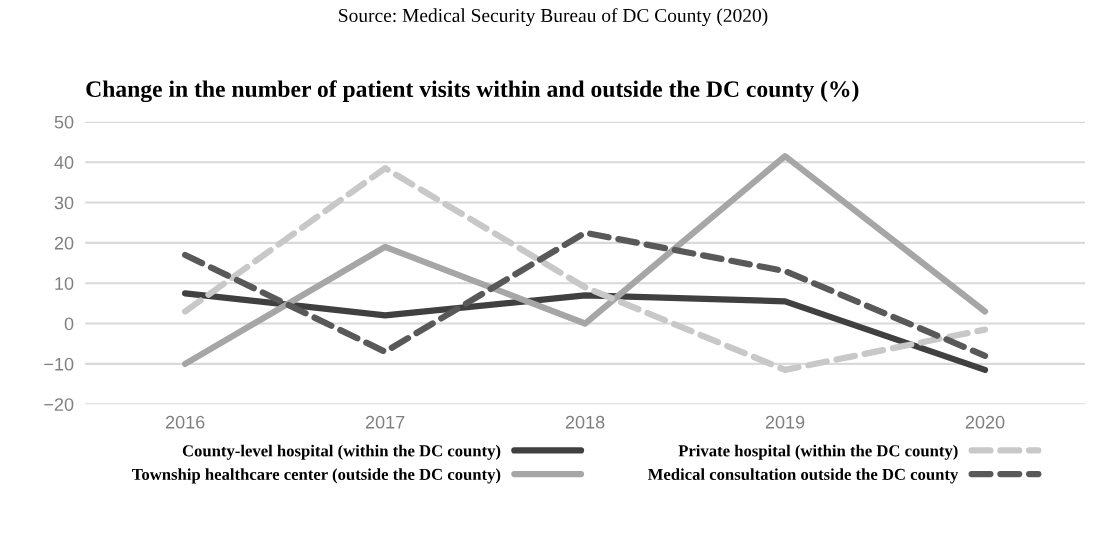 The height and width of the screenshot is (544, 1106). I want to click on x-tick-label: 2018, so click(585, 422).